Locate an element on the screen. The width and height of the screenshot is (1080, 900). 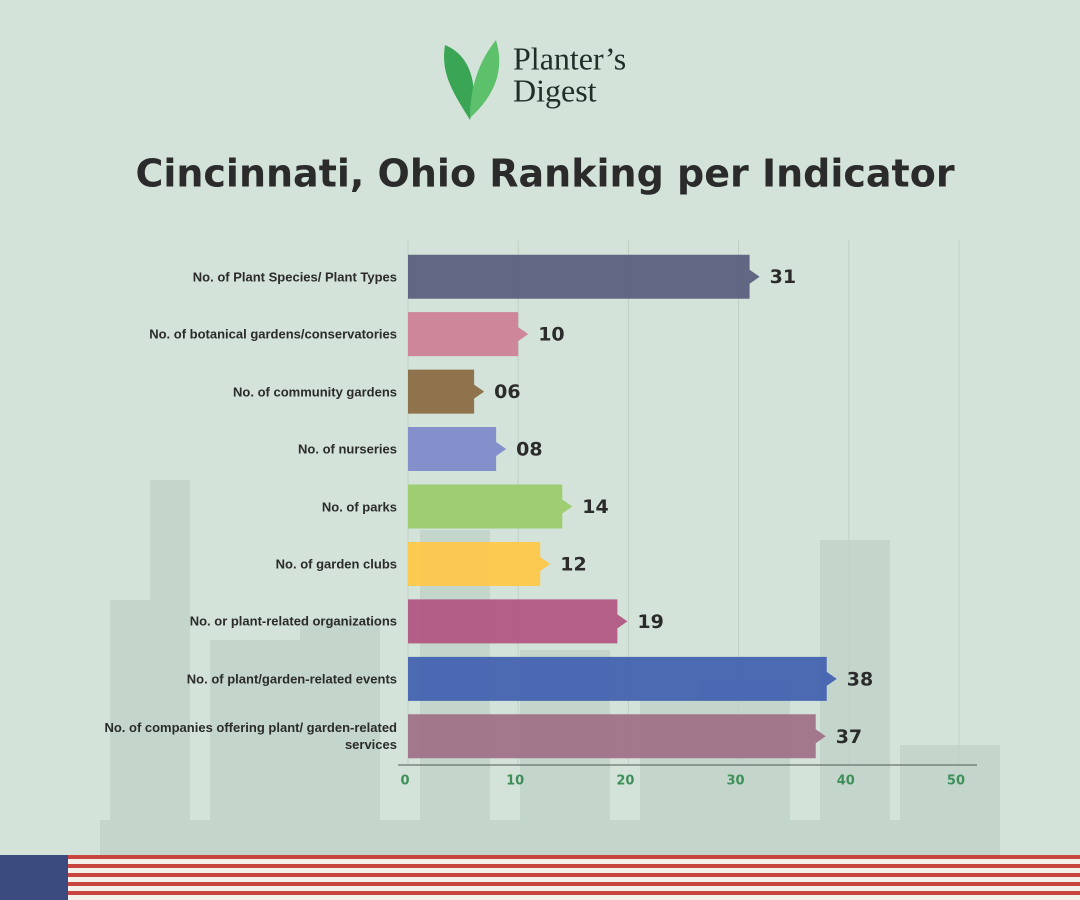
value-label: 06 is located at coordinates (507, 392).